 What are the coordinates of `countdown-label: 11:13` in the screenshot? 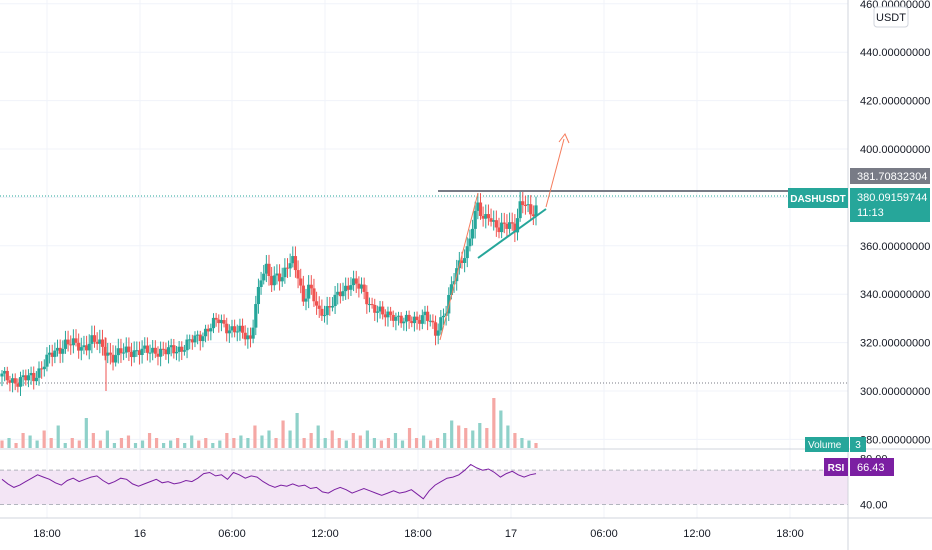 It's located at (870, 213).